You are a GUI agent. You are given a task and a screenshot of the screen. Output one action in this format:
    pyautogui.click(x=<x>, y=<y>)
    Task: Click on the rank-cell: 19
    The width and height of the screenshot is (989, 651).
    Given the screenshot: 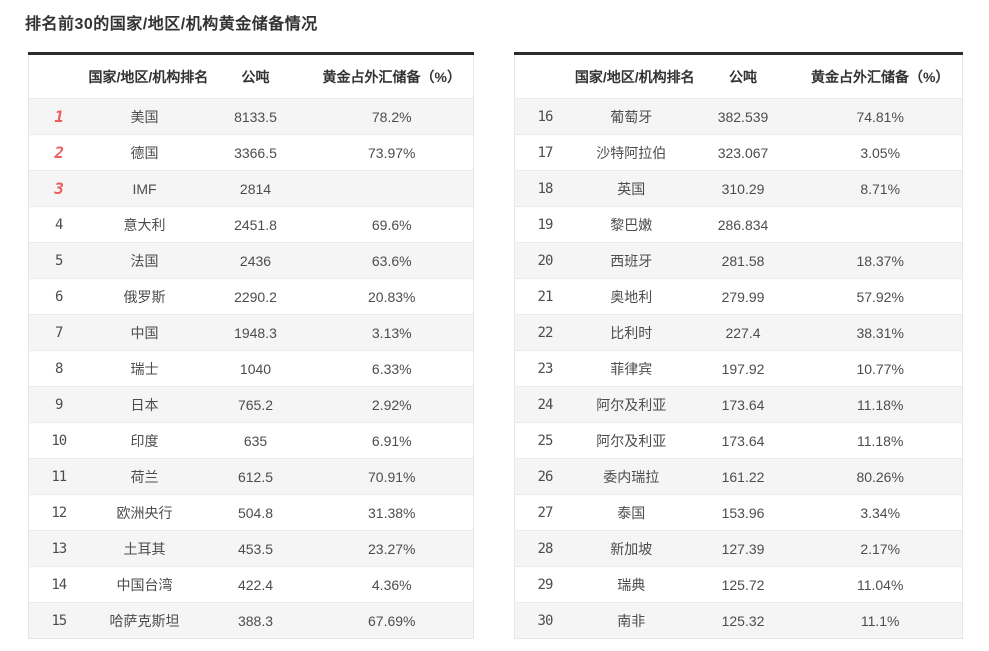 What is the action you would take?
    pyautogui.click(x=544, y=224)
    